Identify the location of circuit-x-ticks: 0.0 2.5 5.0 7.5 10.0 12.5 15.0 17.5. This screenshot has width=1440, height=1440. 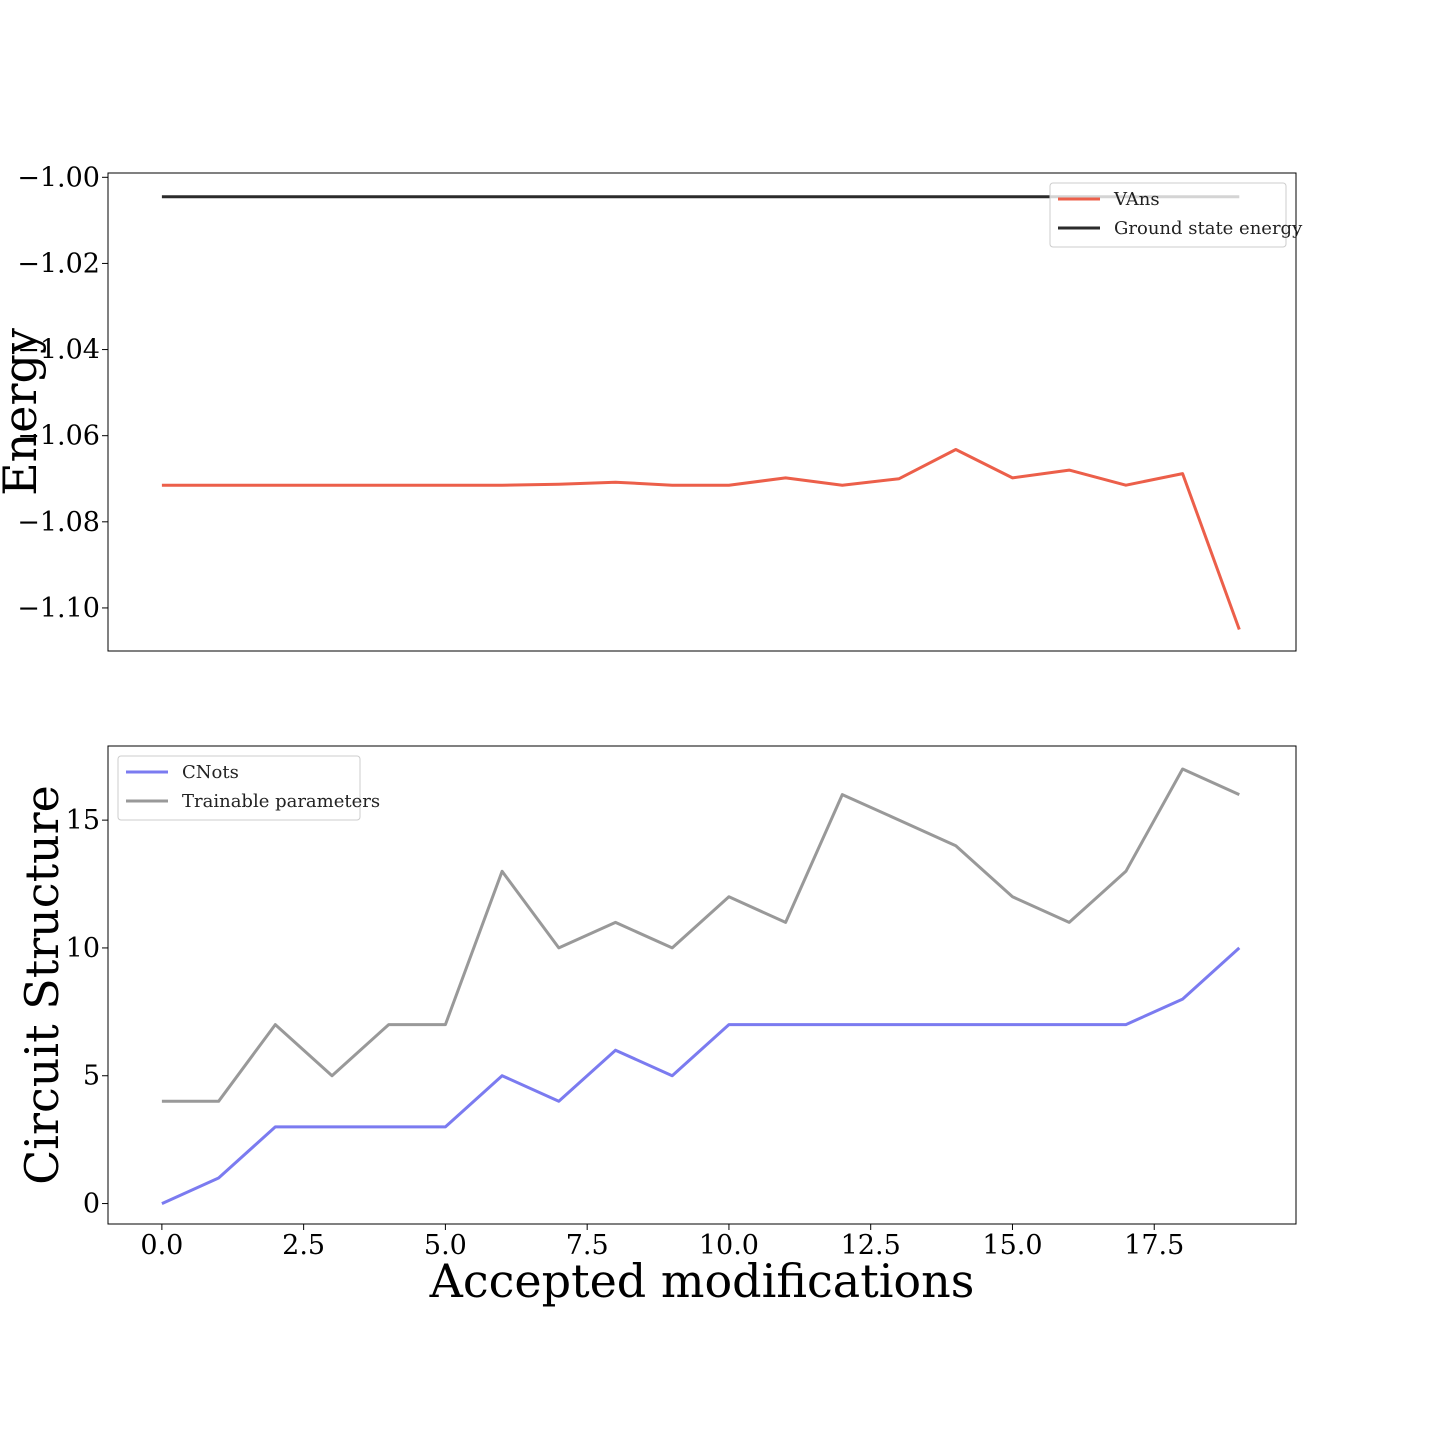
(662, 1242).